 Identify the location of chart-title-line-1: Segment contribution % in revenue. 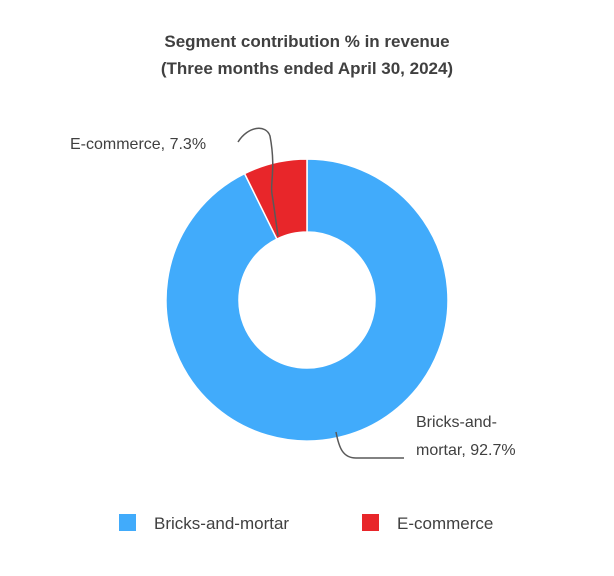
(306, 41).